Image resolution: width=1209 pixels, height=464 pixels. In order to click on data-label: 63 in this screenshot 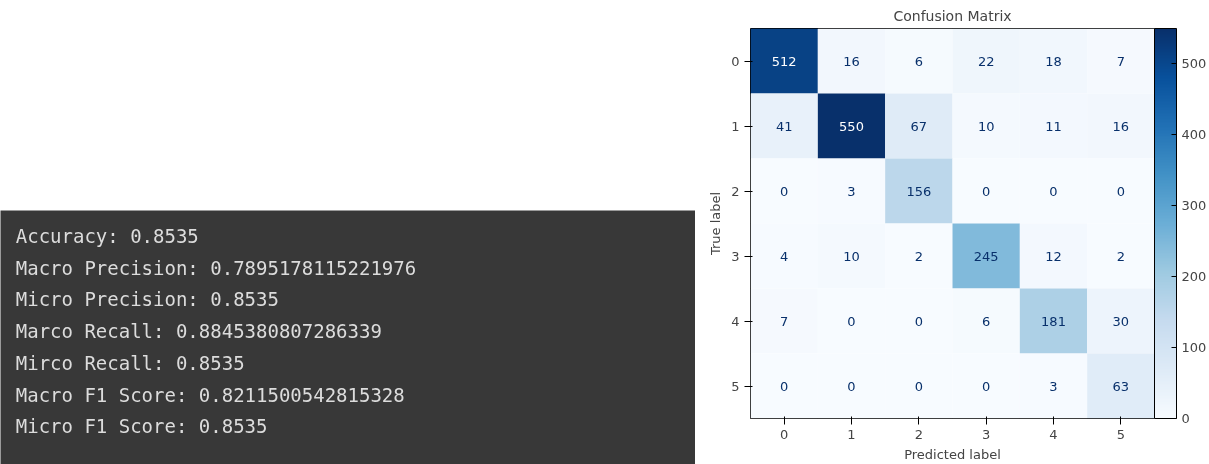, I will do `click(1121, 386)`.